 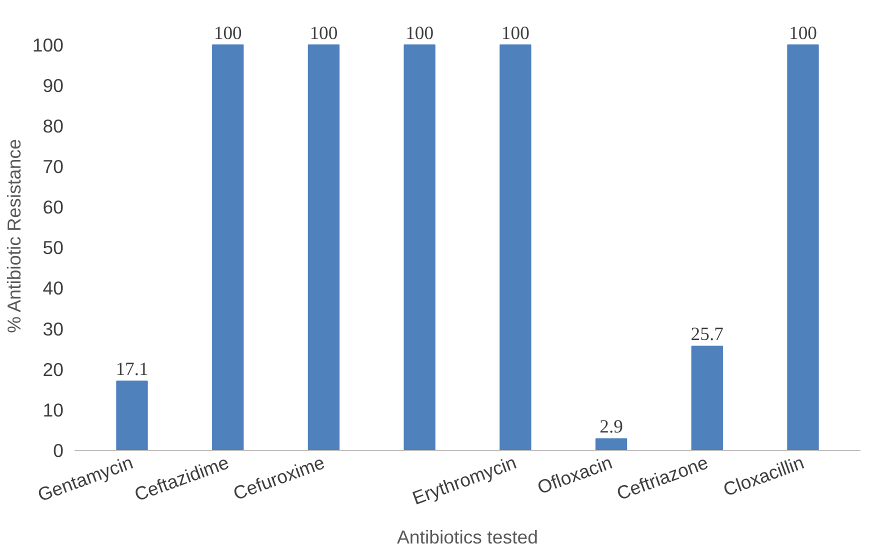 What do you see at coordinates (53, 167) in the screenshot?
I see `y-tick-label: 70` at bounding box center [53, 167].